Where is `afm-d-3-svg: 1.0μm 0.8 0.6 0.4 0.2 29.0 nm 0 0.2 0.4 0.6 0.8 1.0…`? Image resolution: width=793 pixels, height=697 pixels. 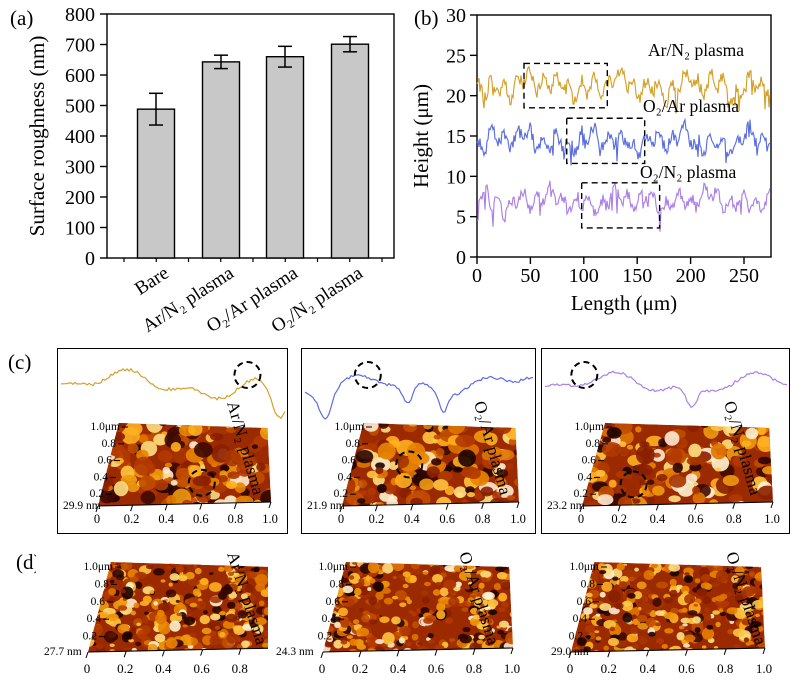 afm-d-3-svg: 1.0μm 0.8 0.6 0.4 0.2 29.0 nm 0 0.2 0.4 0.6 0.8 1.0… is located at coordinates (661, 612).